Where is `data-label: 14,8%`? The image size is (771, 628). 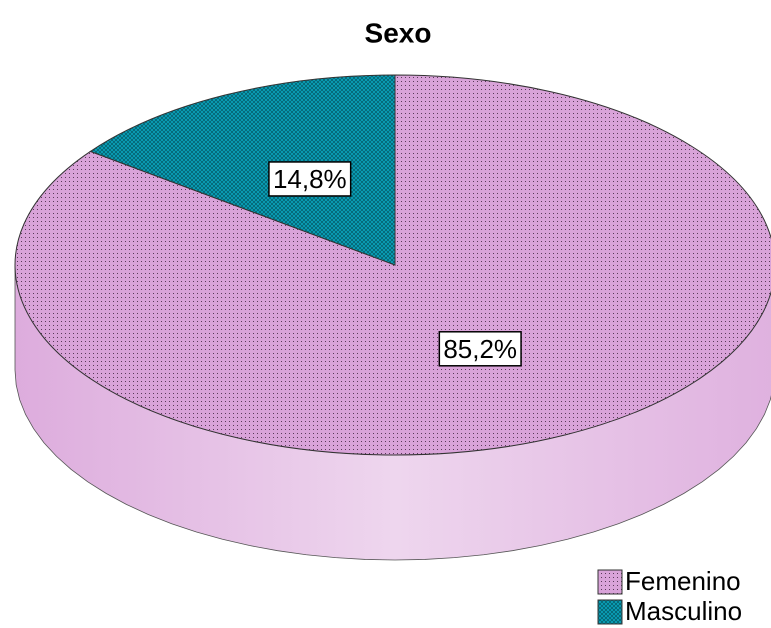 data-label: 14,8% is located at coordinates (310, 179).